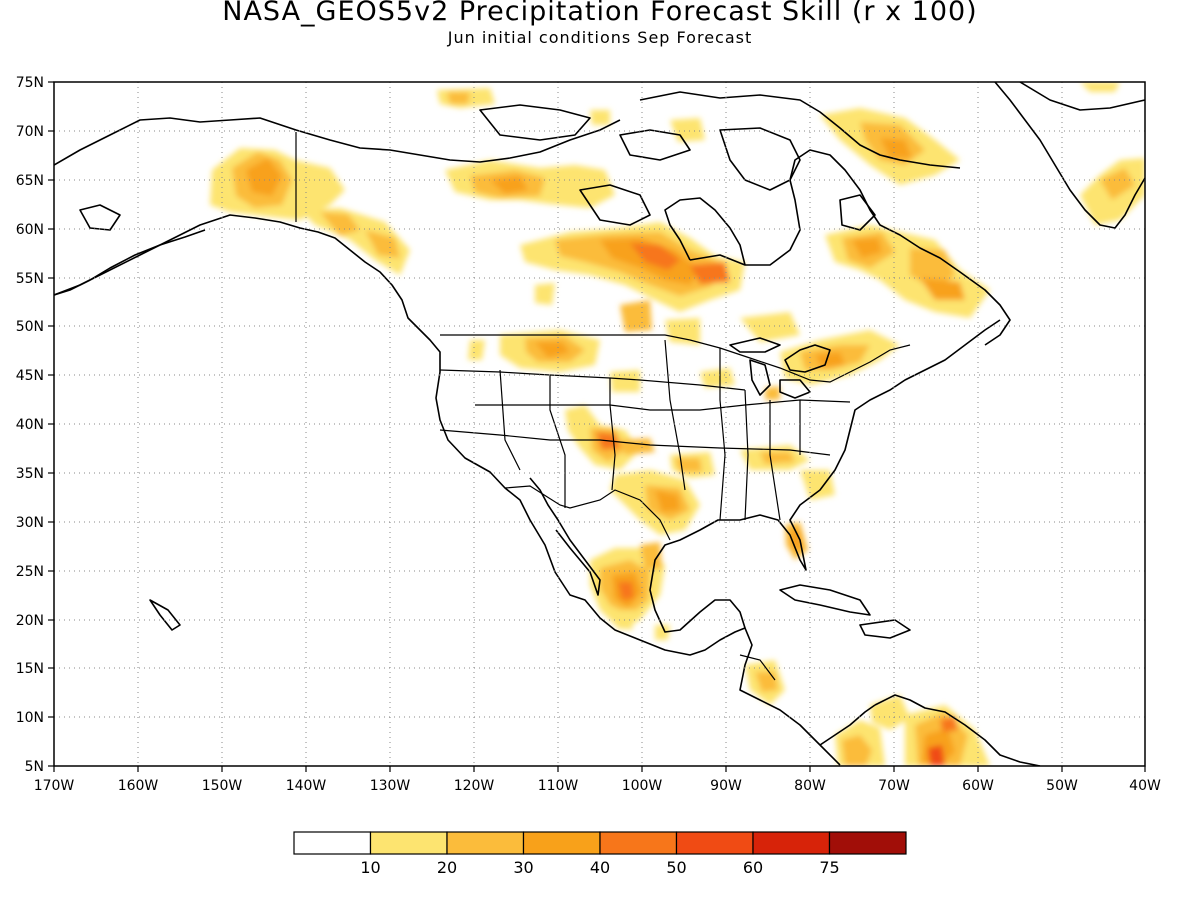 This screenshot has height=900, width=1200. Describe the element at coordinates (558, 786) in the screenshot. I see `lon-label: 110W` at that location.